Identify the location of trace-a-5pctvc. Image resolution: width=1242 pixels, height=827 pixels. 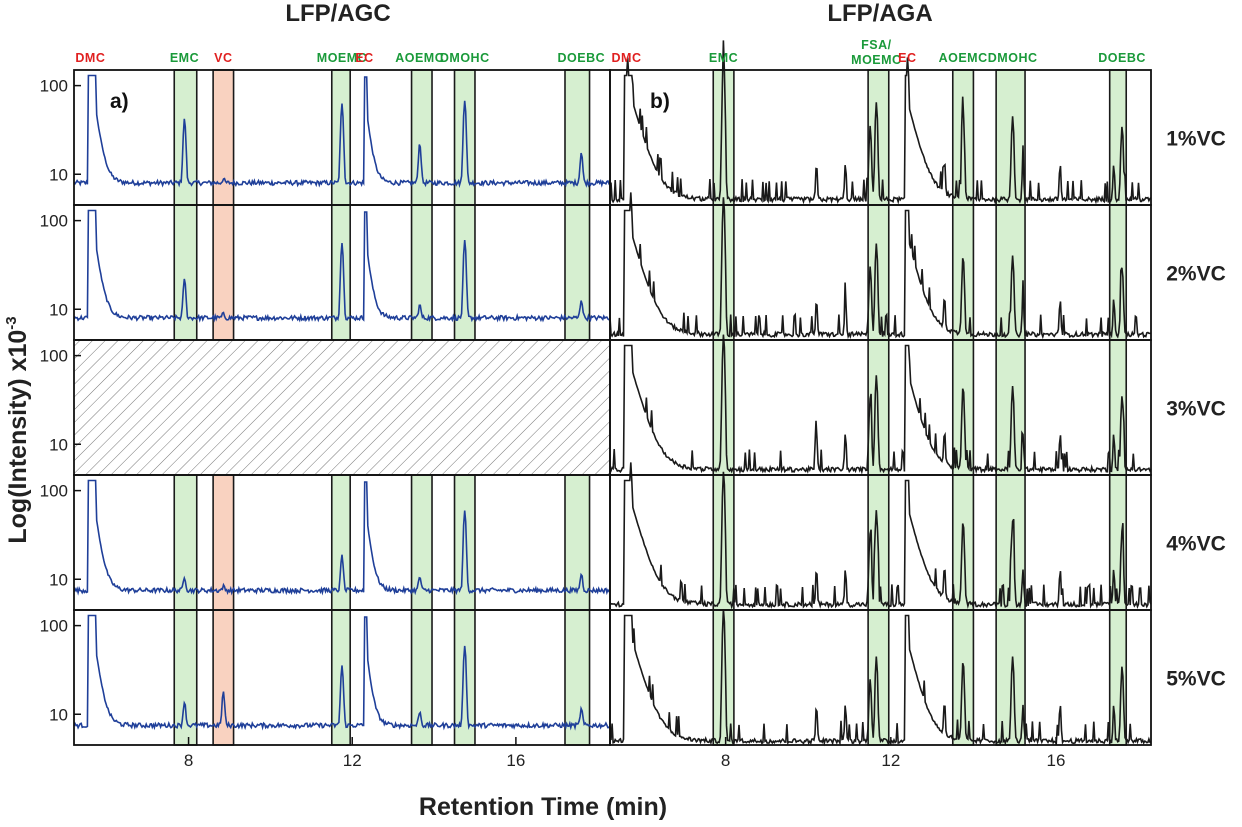
(342, 672).